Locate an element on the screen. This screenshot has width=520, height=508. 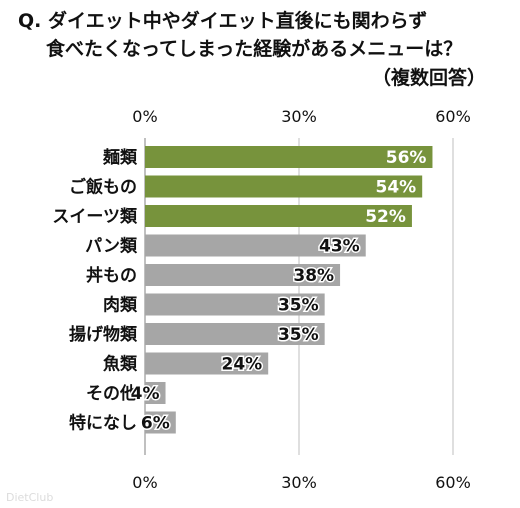
data-label: 6% is located at coordinates (155, 424).